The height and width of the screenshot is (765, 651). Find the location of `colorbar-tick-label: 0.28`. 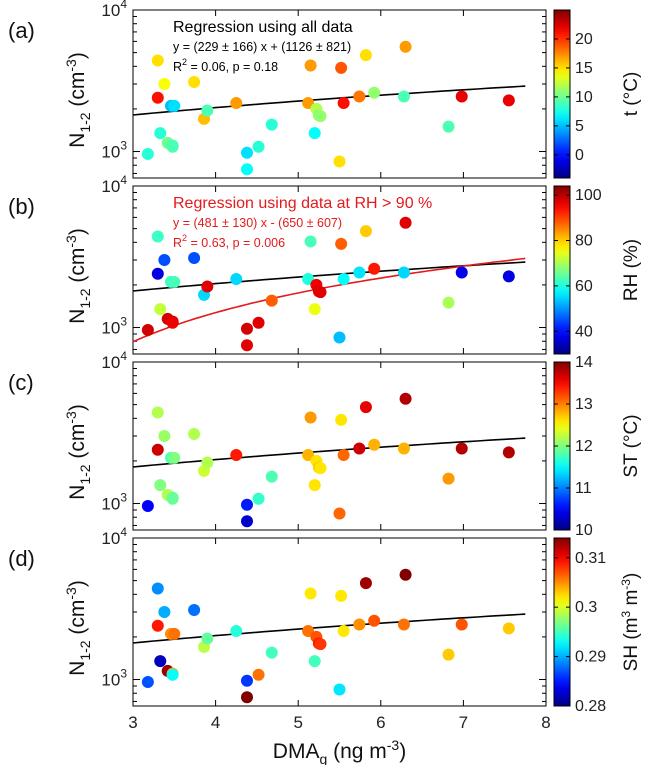

colorbar-tick-label: 0.28 is located at coordinates (590, 706).